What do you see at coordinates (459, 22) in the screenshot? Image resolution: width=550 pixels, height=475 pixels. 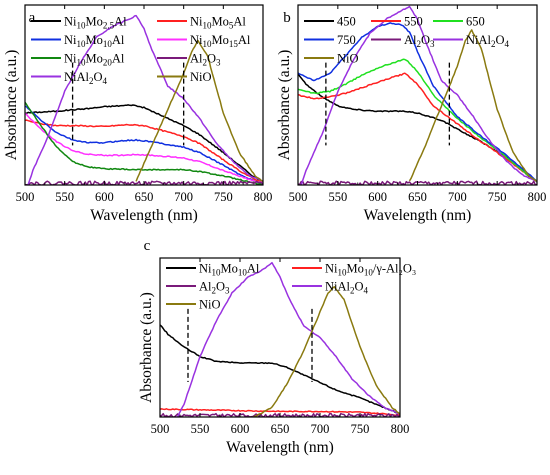 I see `legend-item: 650` at bounding box center [459, 22].